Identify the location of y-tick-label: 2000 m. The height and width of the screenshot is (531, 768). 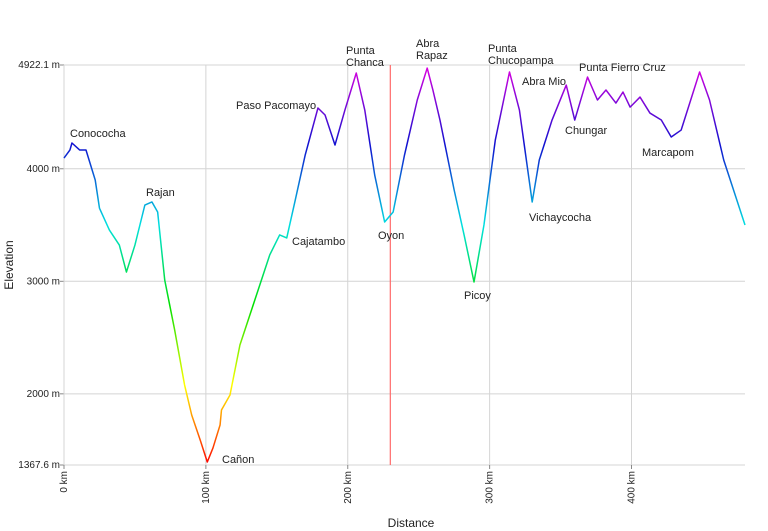
(43, 394).